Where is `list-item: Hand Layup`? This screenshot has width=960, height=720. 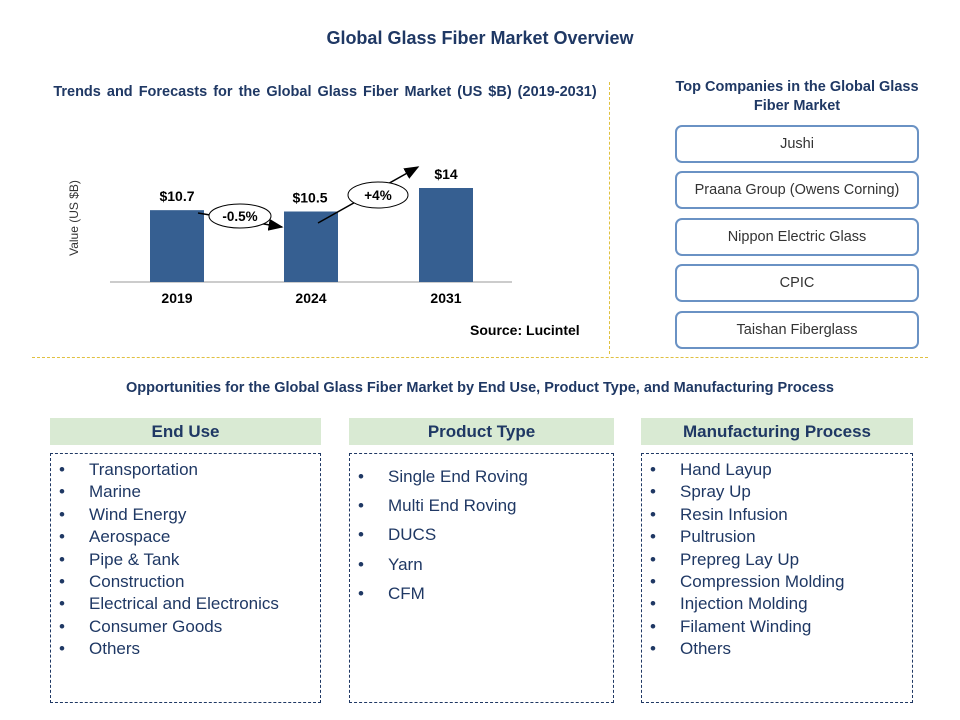 list-item: Hand Layup is located at coordinates (777, 470).